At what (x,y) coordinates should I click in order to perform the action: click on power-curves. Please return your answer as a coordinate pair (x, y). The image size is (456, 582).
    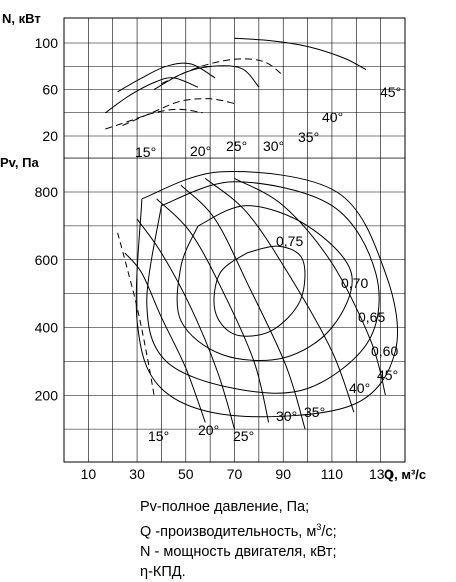
    Looking at the image, I should click on (236, 83).